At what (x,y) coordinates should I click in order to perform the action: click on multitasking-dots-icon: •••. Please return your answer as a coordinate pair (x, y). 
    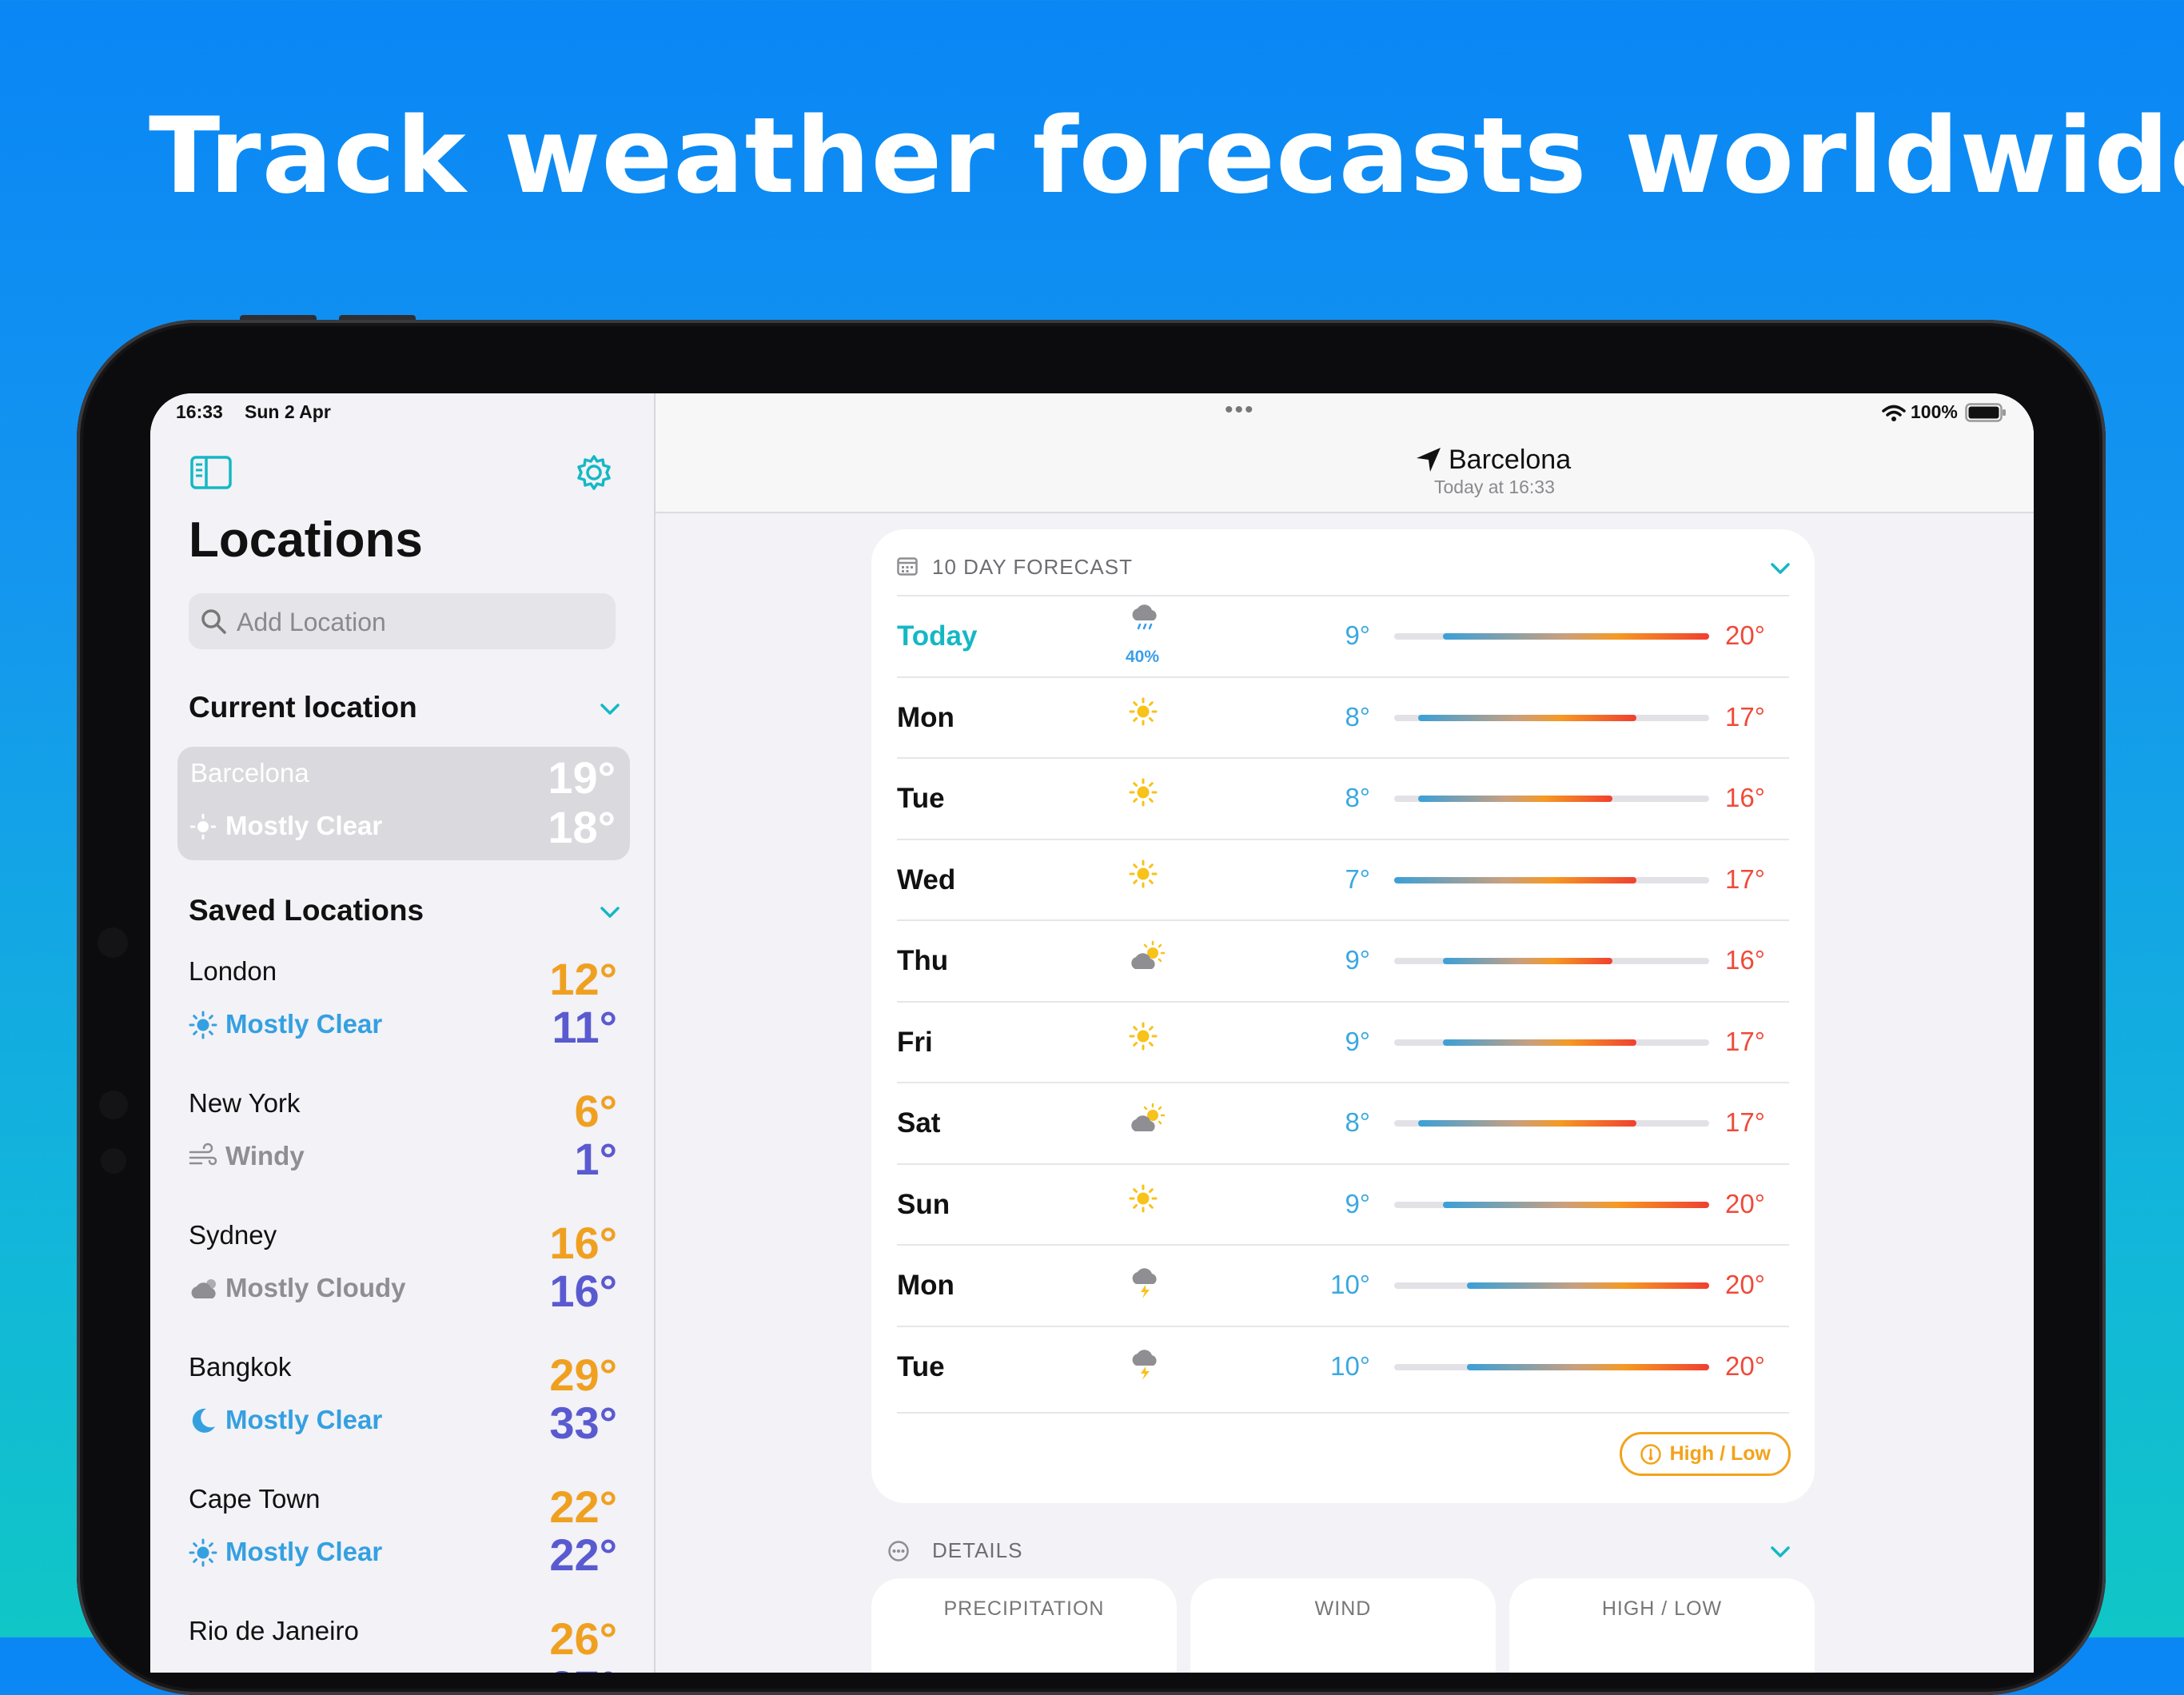
    Looking at the image, I should click on (1240, 410).